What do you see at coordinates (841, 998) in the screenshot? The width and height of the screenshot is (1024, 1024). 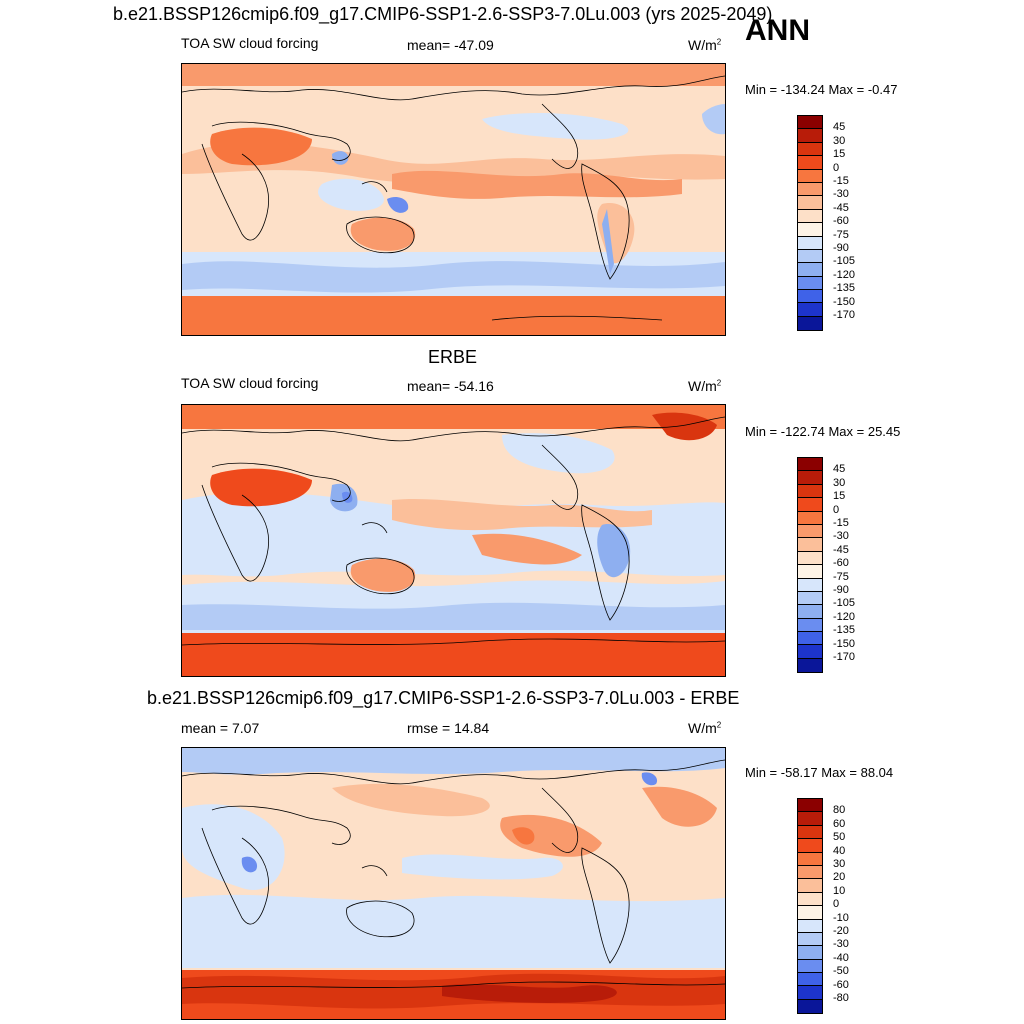 I see `colorbar-diff-tick-label: -80` at bounding box center [841, 998].